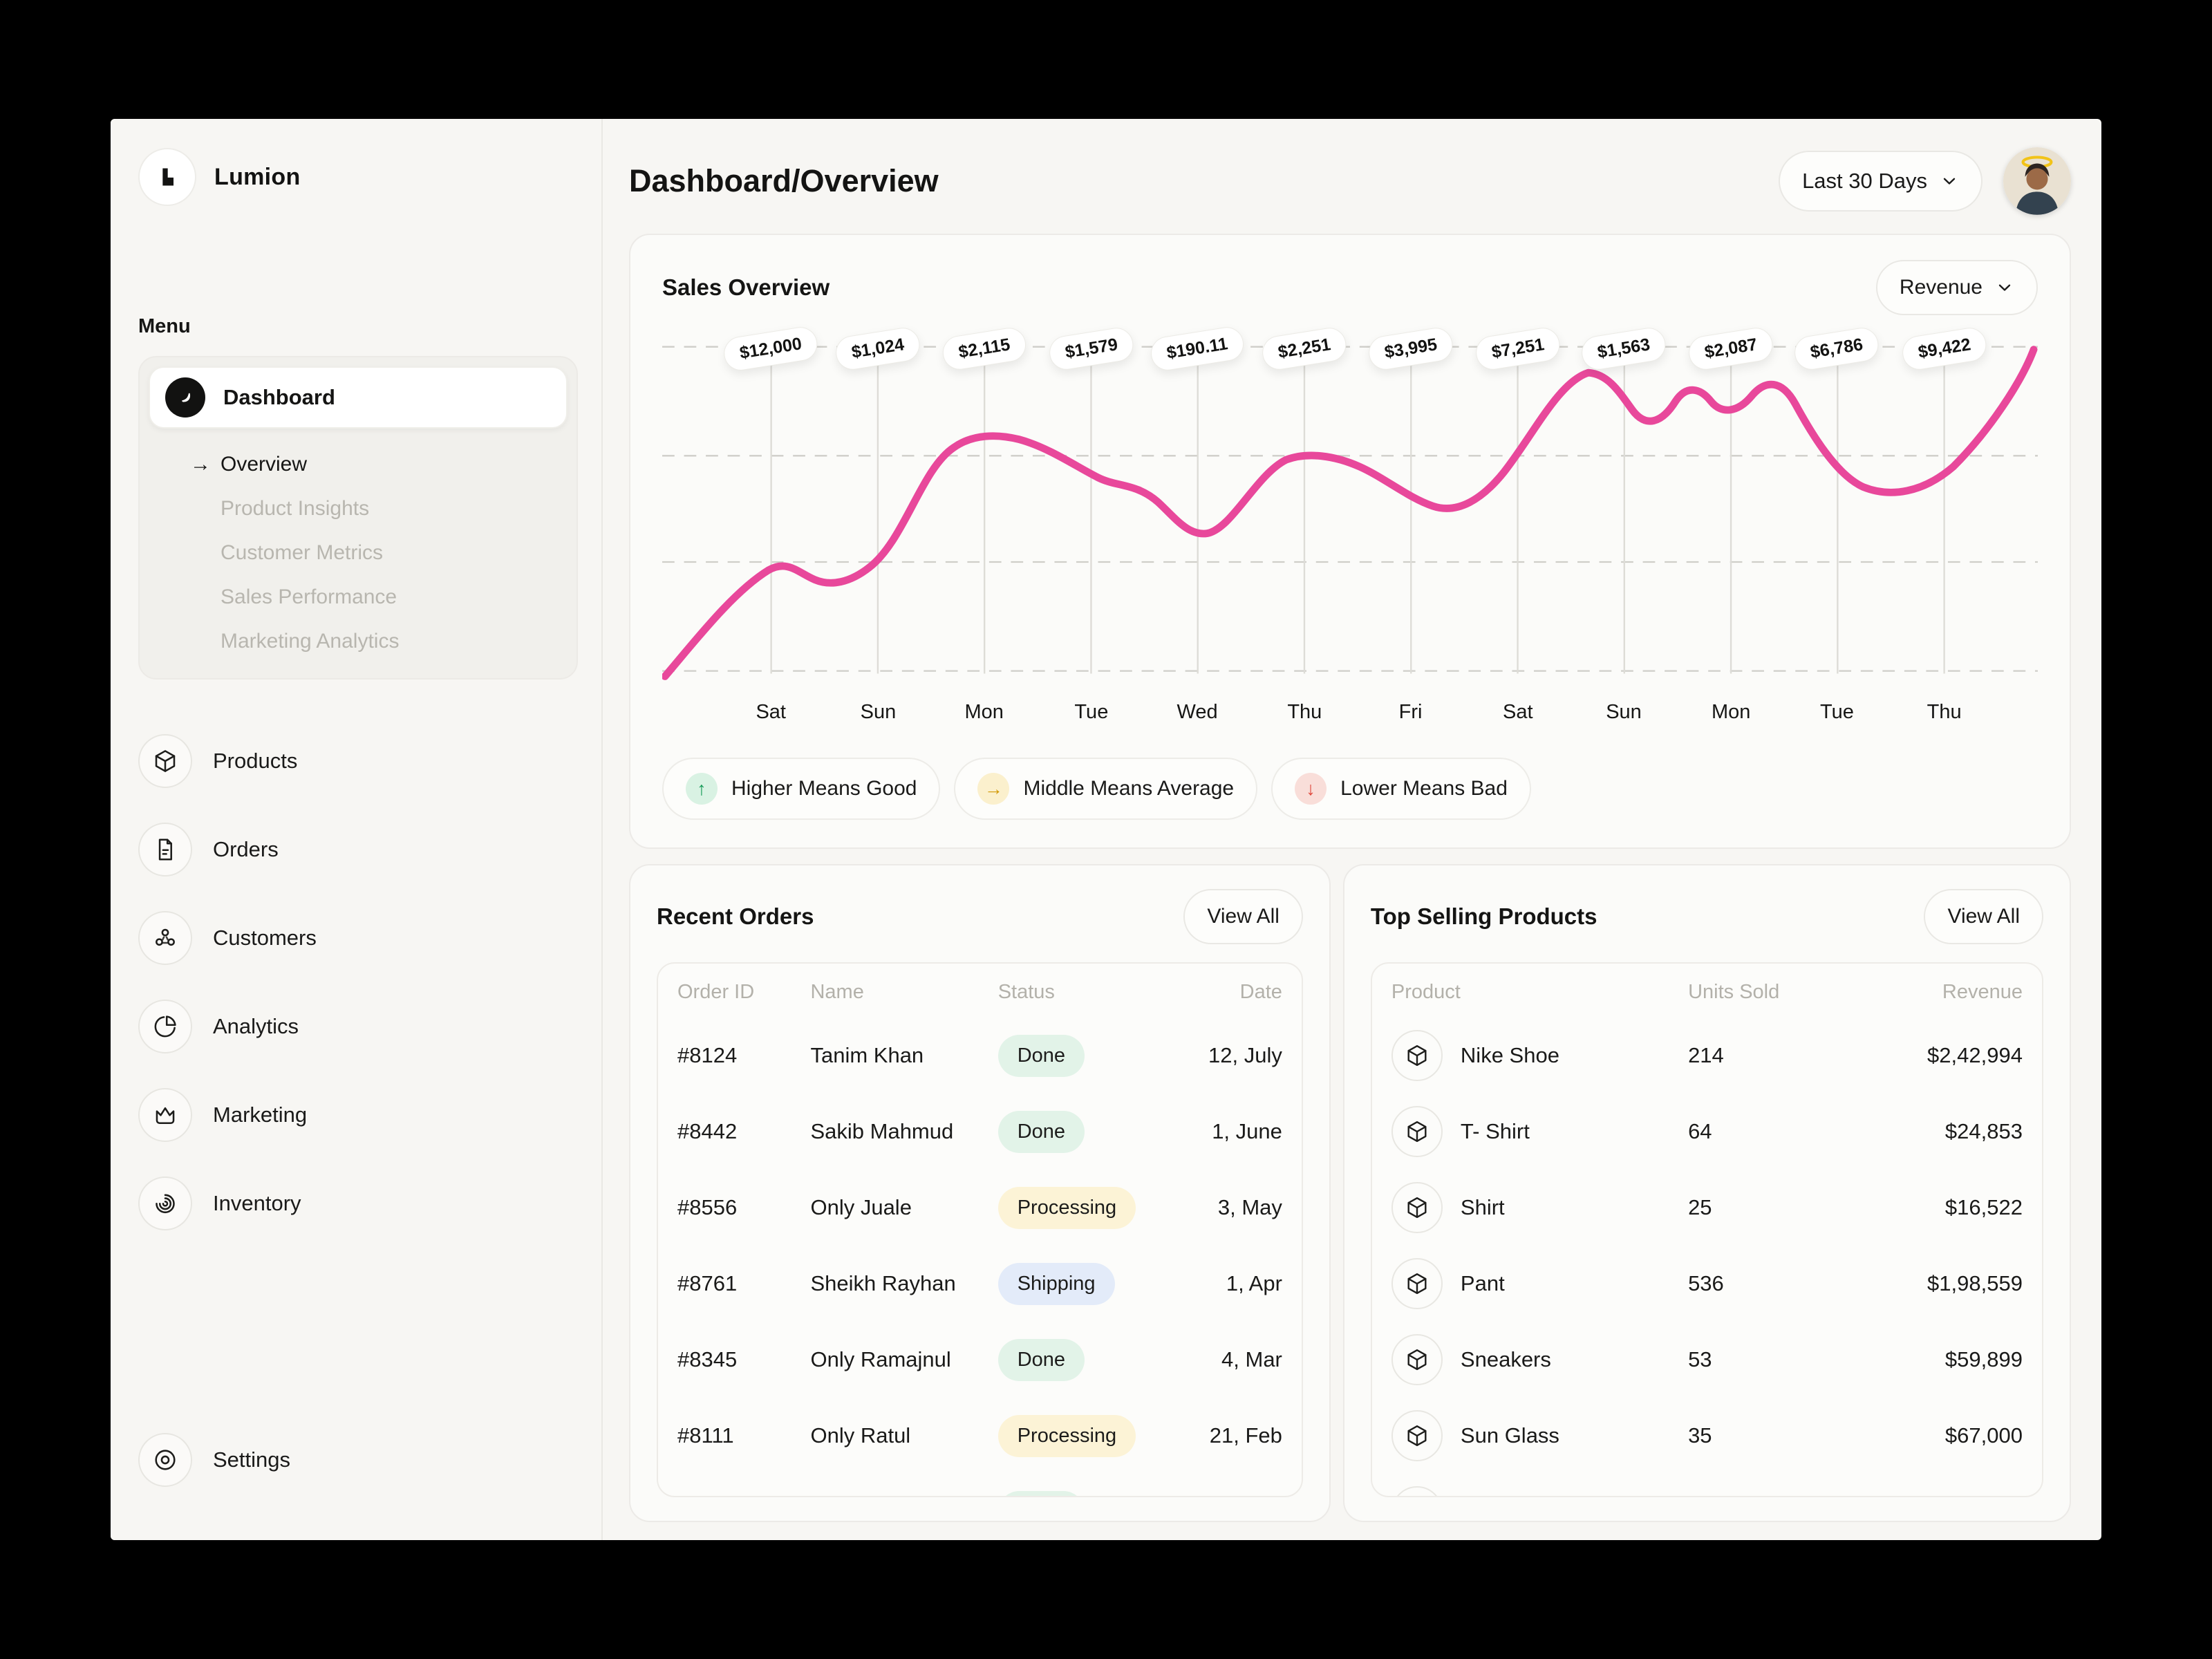 Image resolution: width=2212 pixels, height=1659 pixels. I want to click on sidebar-item-inventory: Inventory, so click(358, 1203).